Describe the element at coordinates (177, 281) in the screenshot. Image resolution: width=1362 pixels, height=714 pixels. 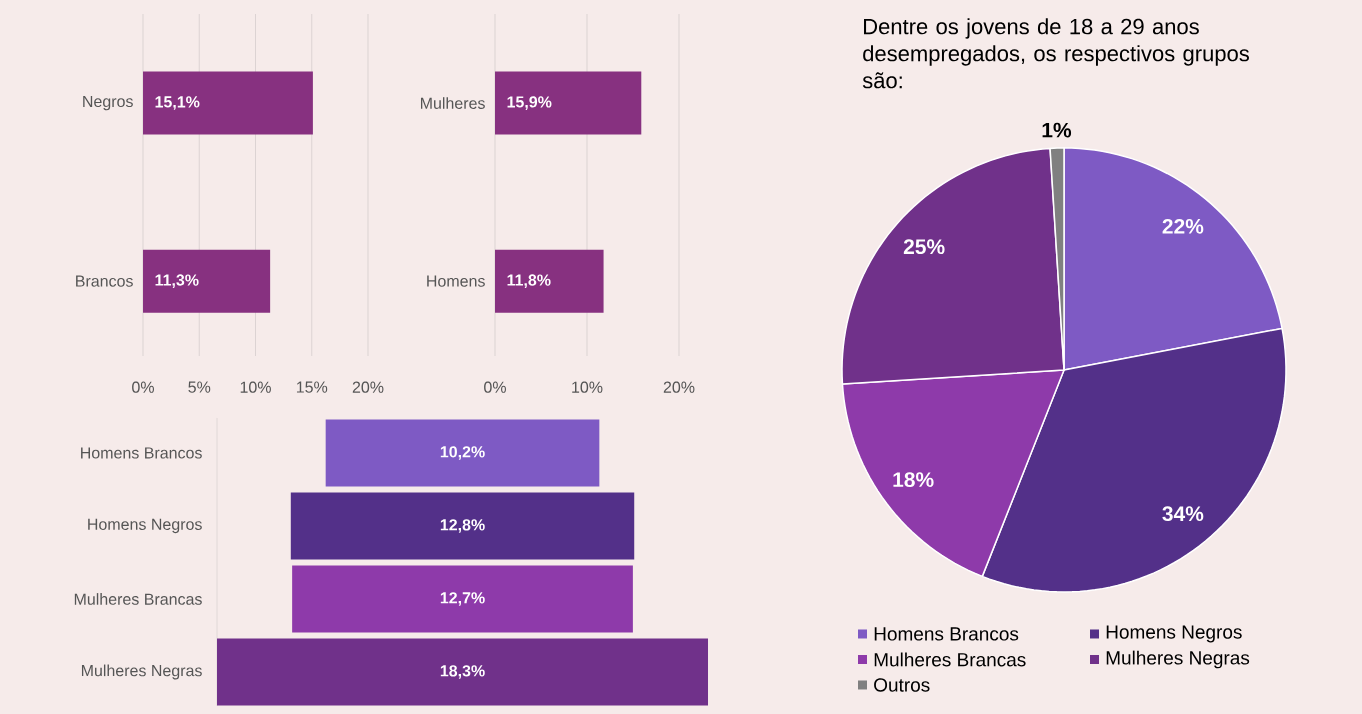
I see `data-label: 11,3%` at that location.